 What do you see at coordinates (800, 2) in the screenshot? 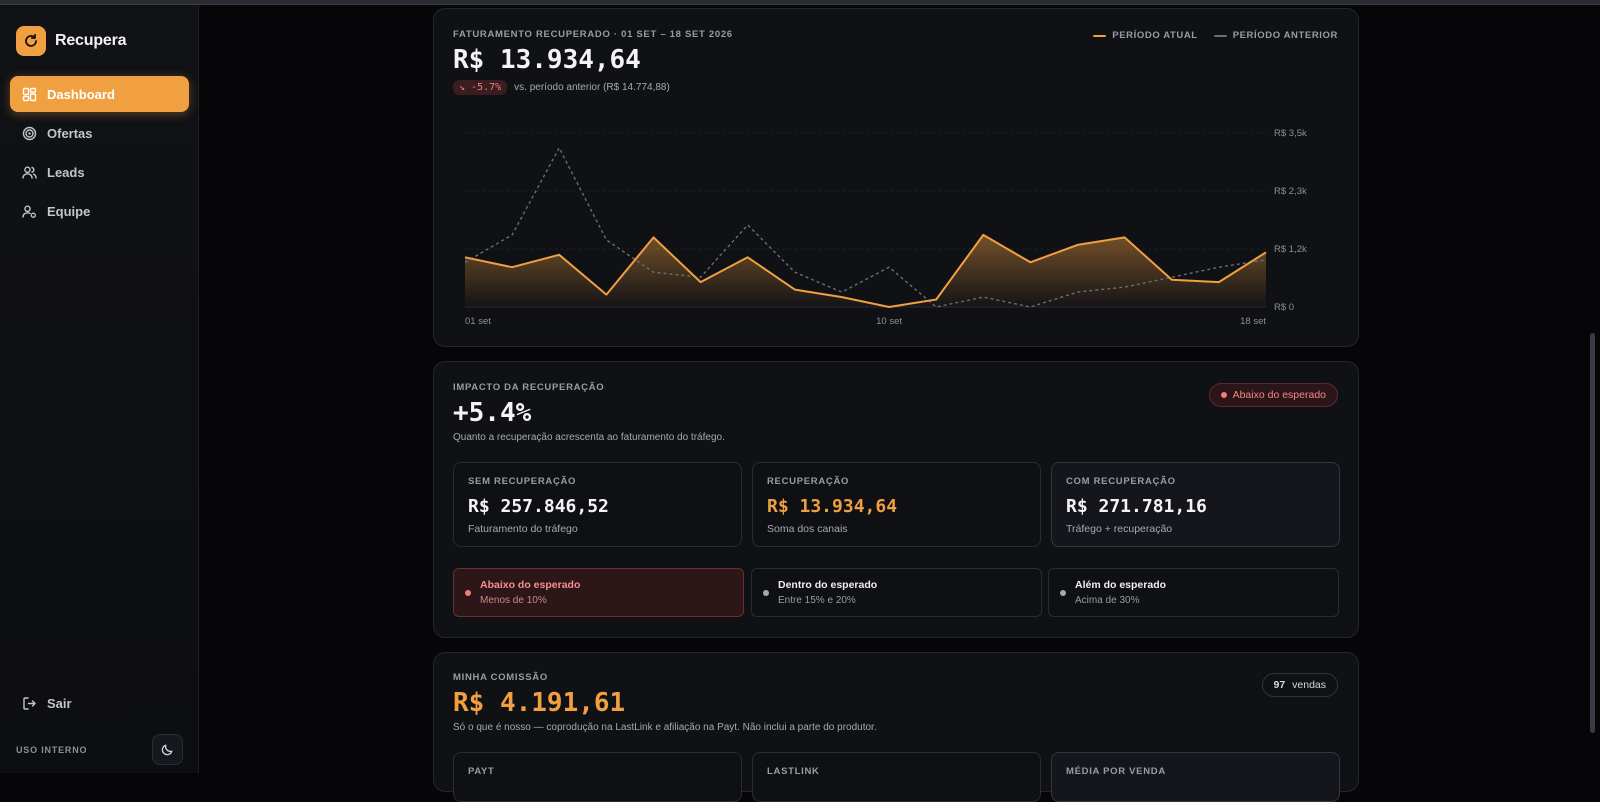
I see `window-top-border` at bounding box center [800, 2].